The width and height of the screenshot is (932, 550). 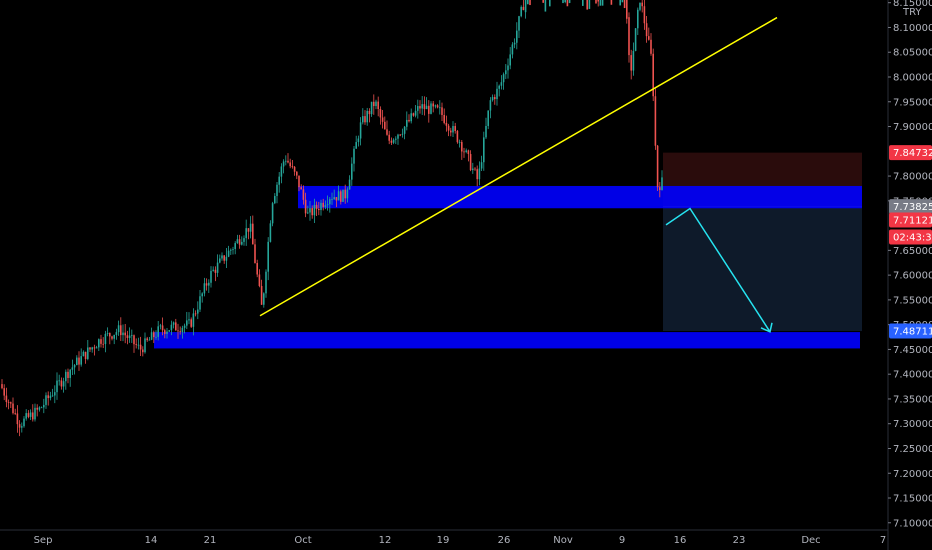 I want to click on price-tick-label: 7.15000, so click(x=912, y=499).